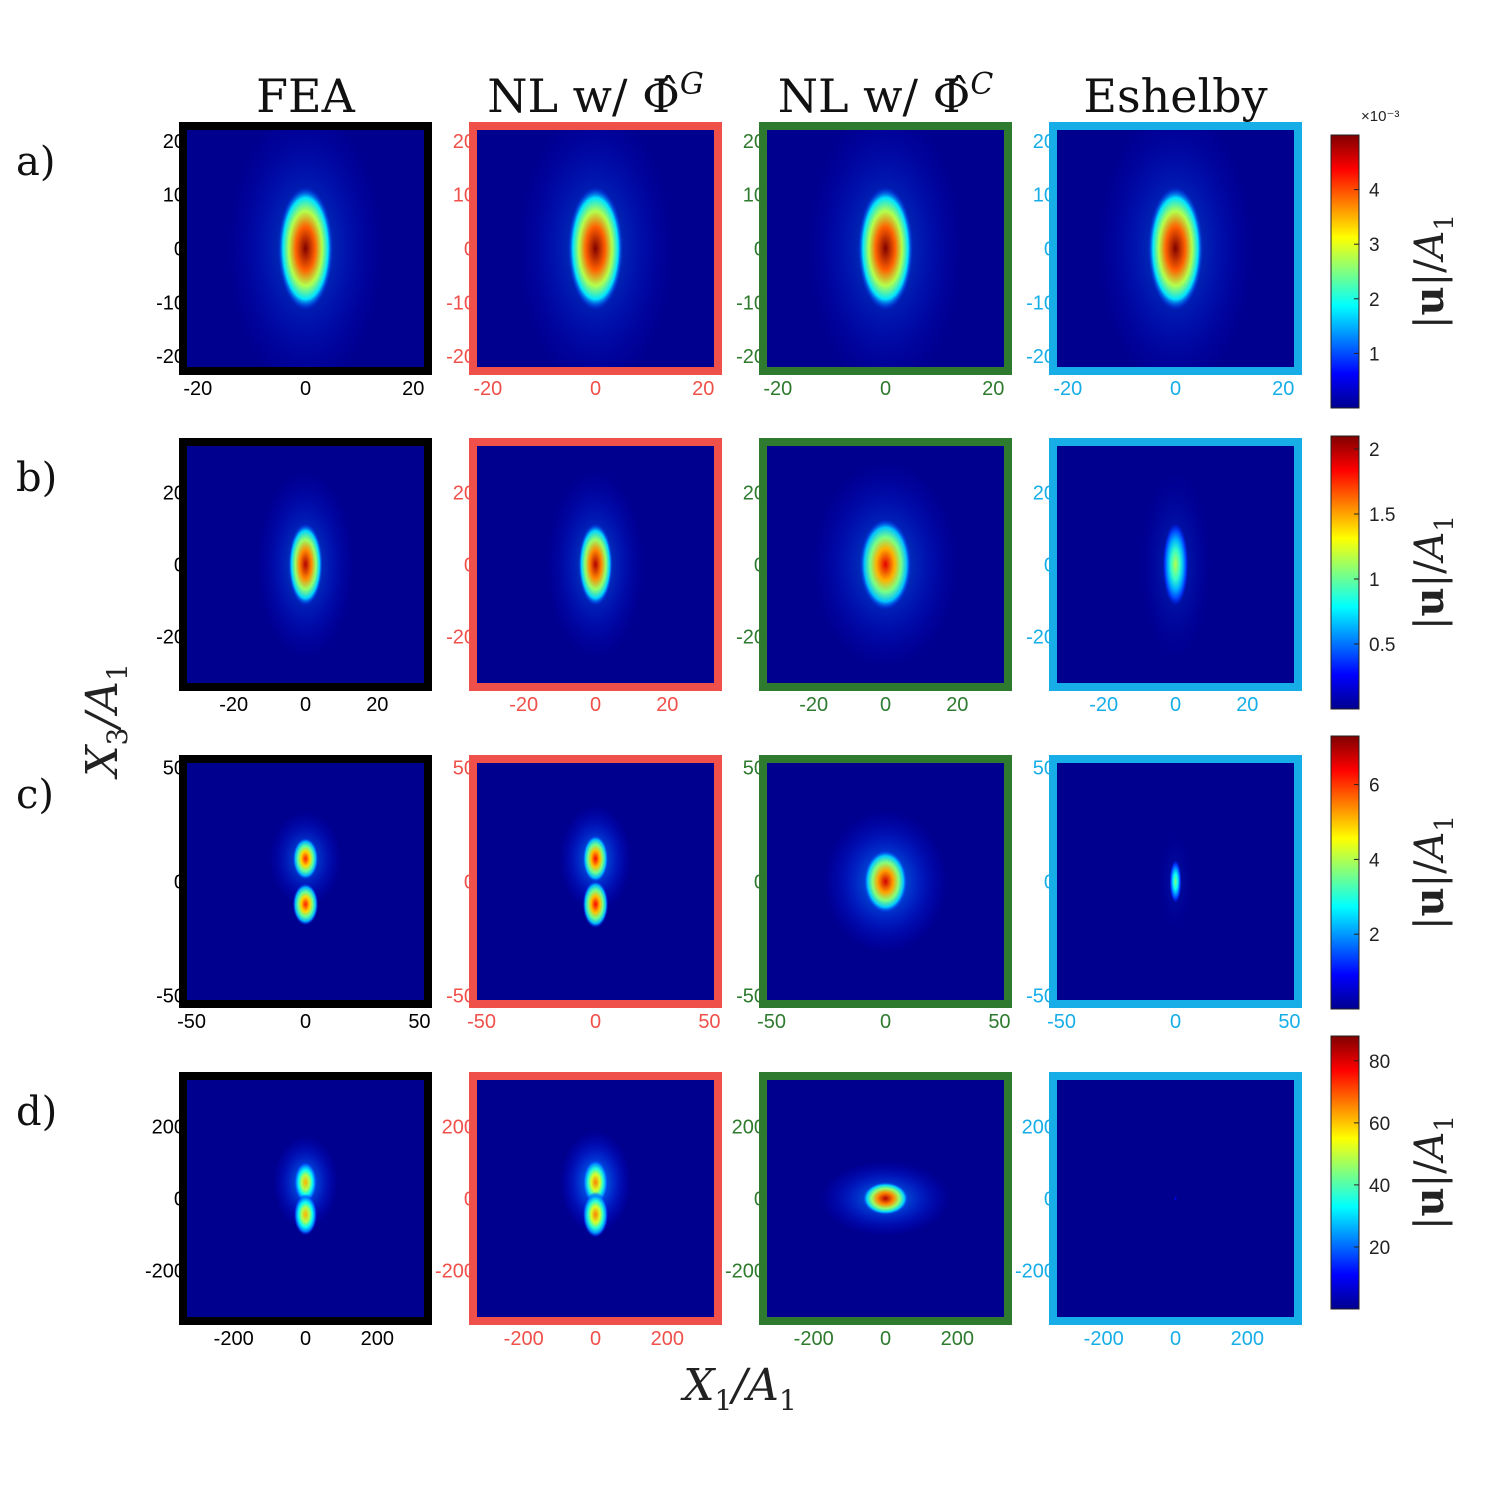 Image resolution: width=1495 pixels, height=1495 pixels. I want to click on colorbar-exponent: ×10⁻³, so click(1380, 116).